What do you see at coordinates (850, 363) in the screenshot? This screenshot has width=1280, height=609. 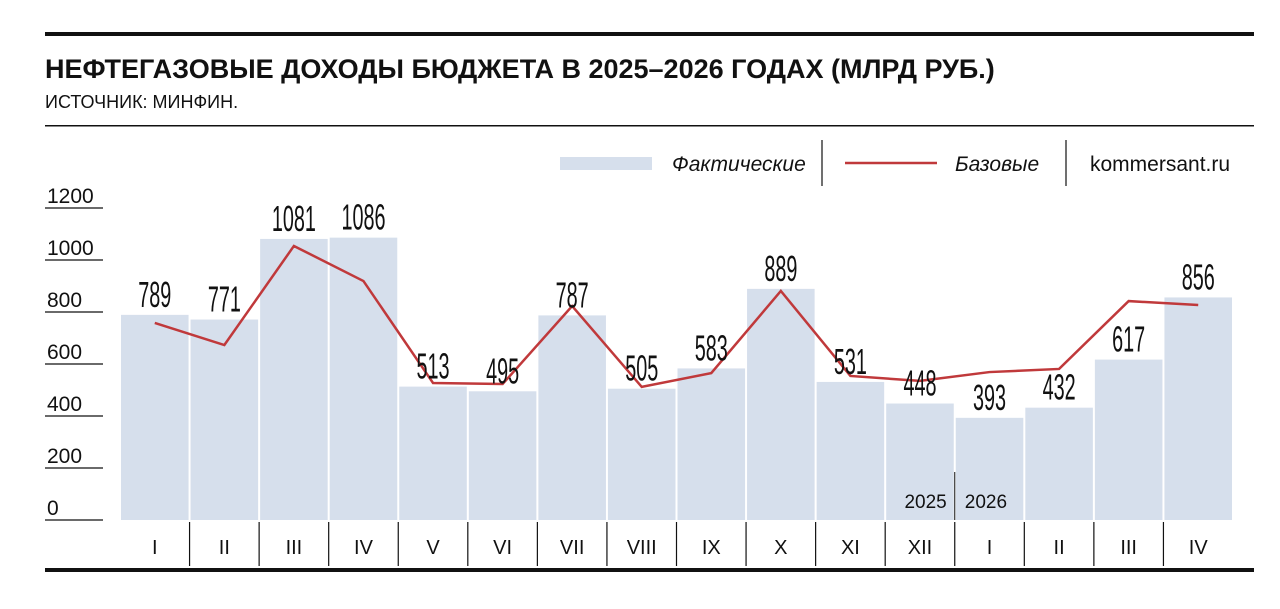 I see `value-label: 531` at bounding box center [850, 363].